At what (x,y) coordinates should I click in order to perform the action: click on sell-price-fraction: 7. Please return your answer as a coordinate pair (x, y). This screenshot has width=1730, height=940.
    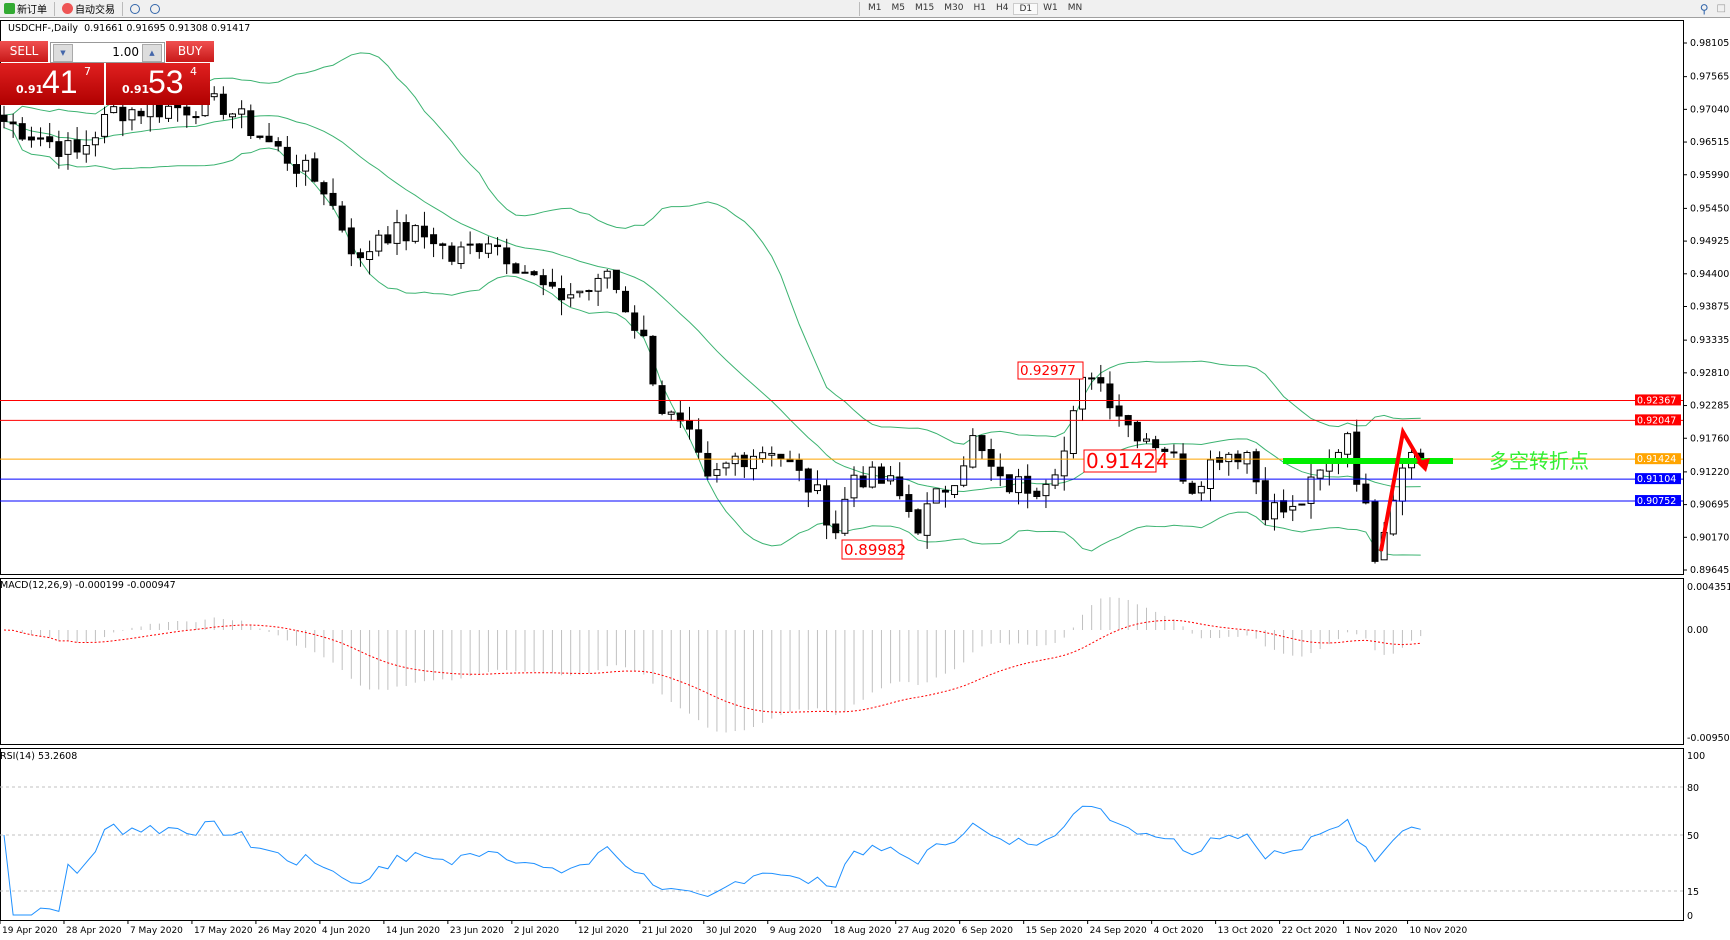
    Looking at the image, I should click on (87, 71).